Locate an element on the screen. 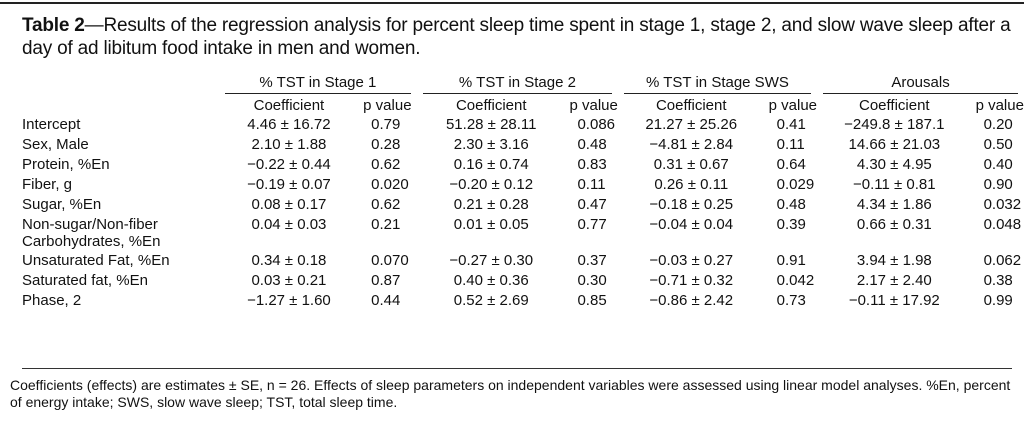  coefficient-cell: 0.01 ± 0.05 is located at coordinates (491, 224).